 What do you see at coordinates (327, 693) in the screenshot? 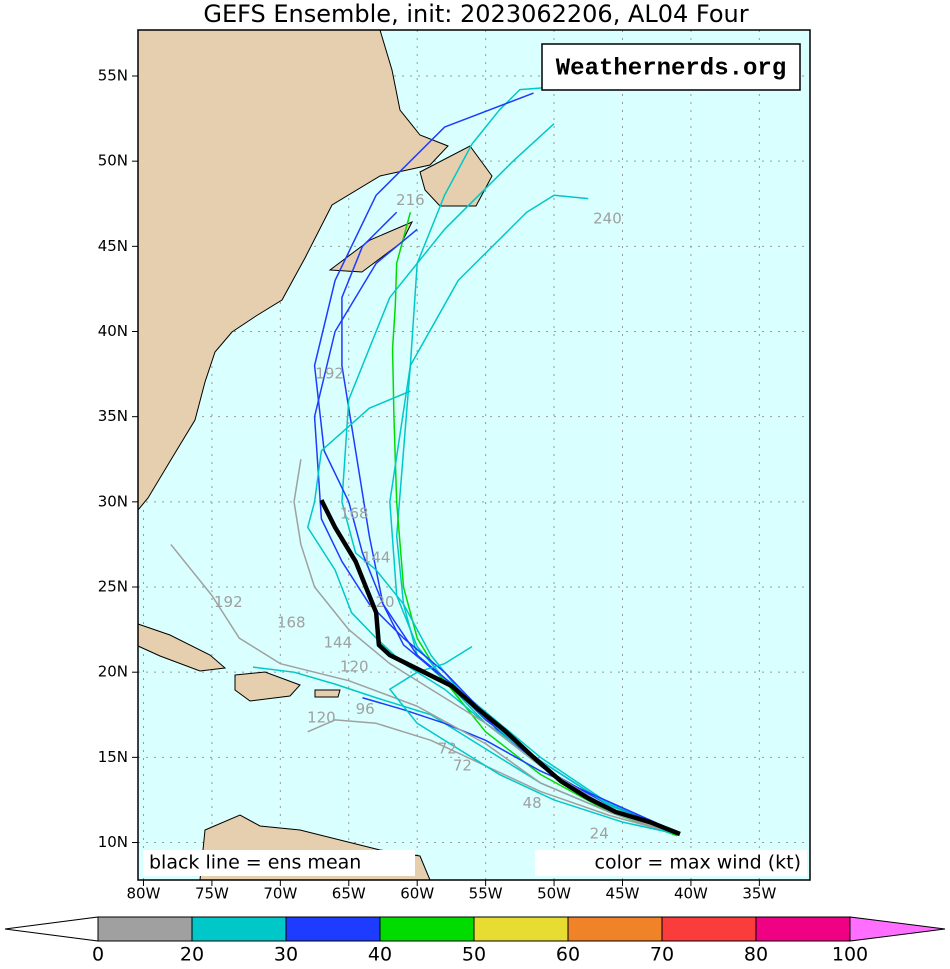
I see `puerto-rico` at bounding box center [327, 693].